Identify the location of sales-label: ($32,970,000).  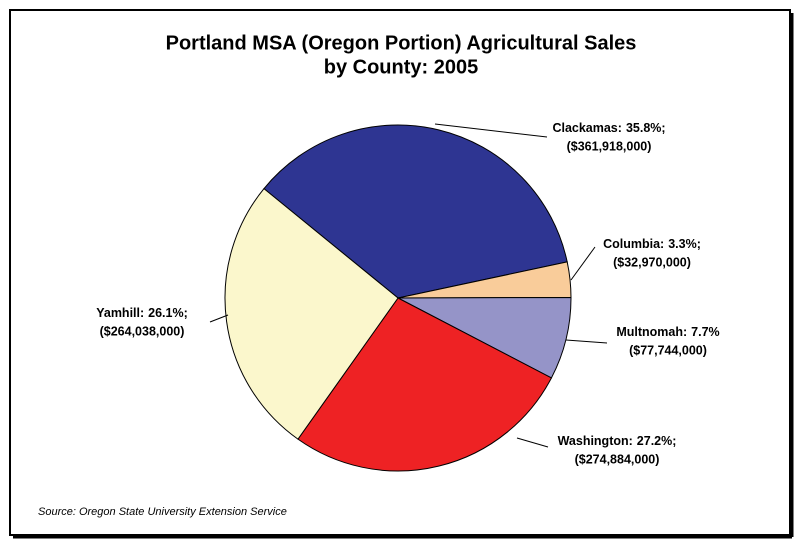
(652, 262).